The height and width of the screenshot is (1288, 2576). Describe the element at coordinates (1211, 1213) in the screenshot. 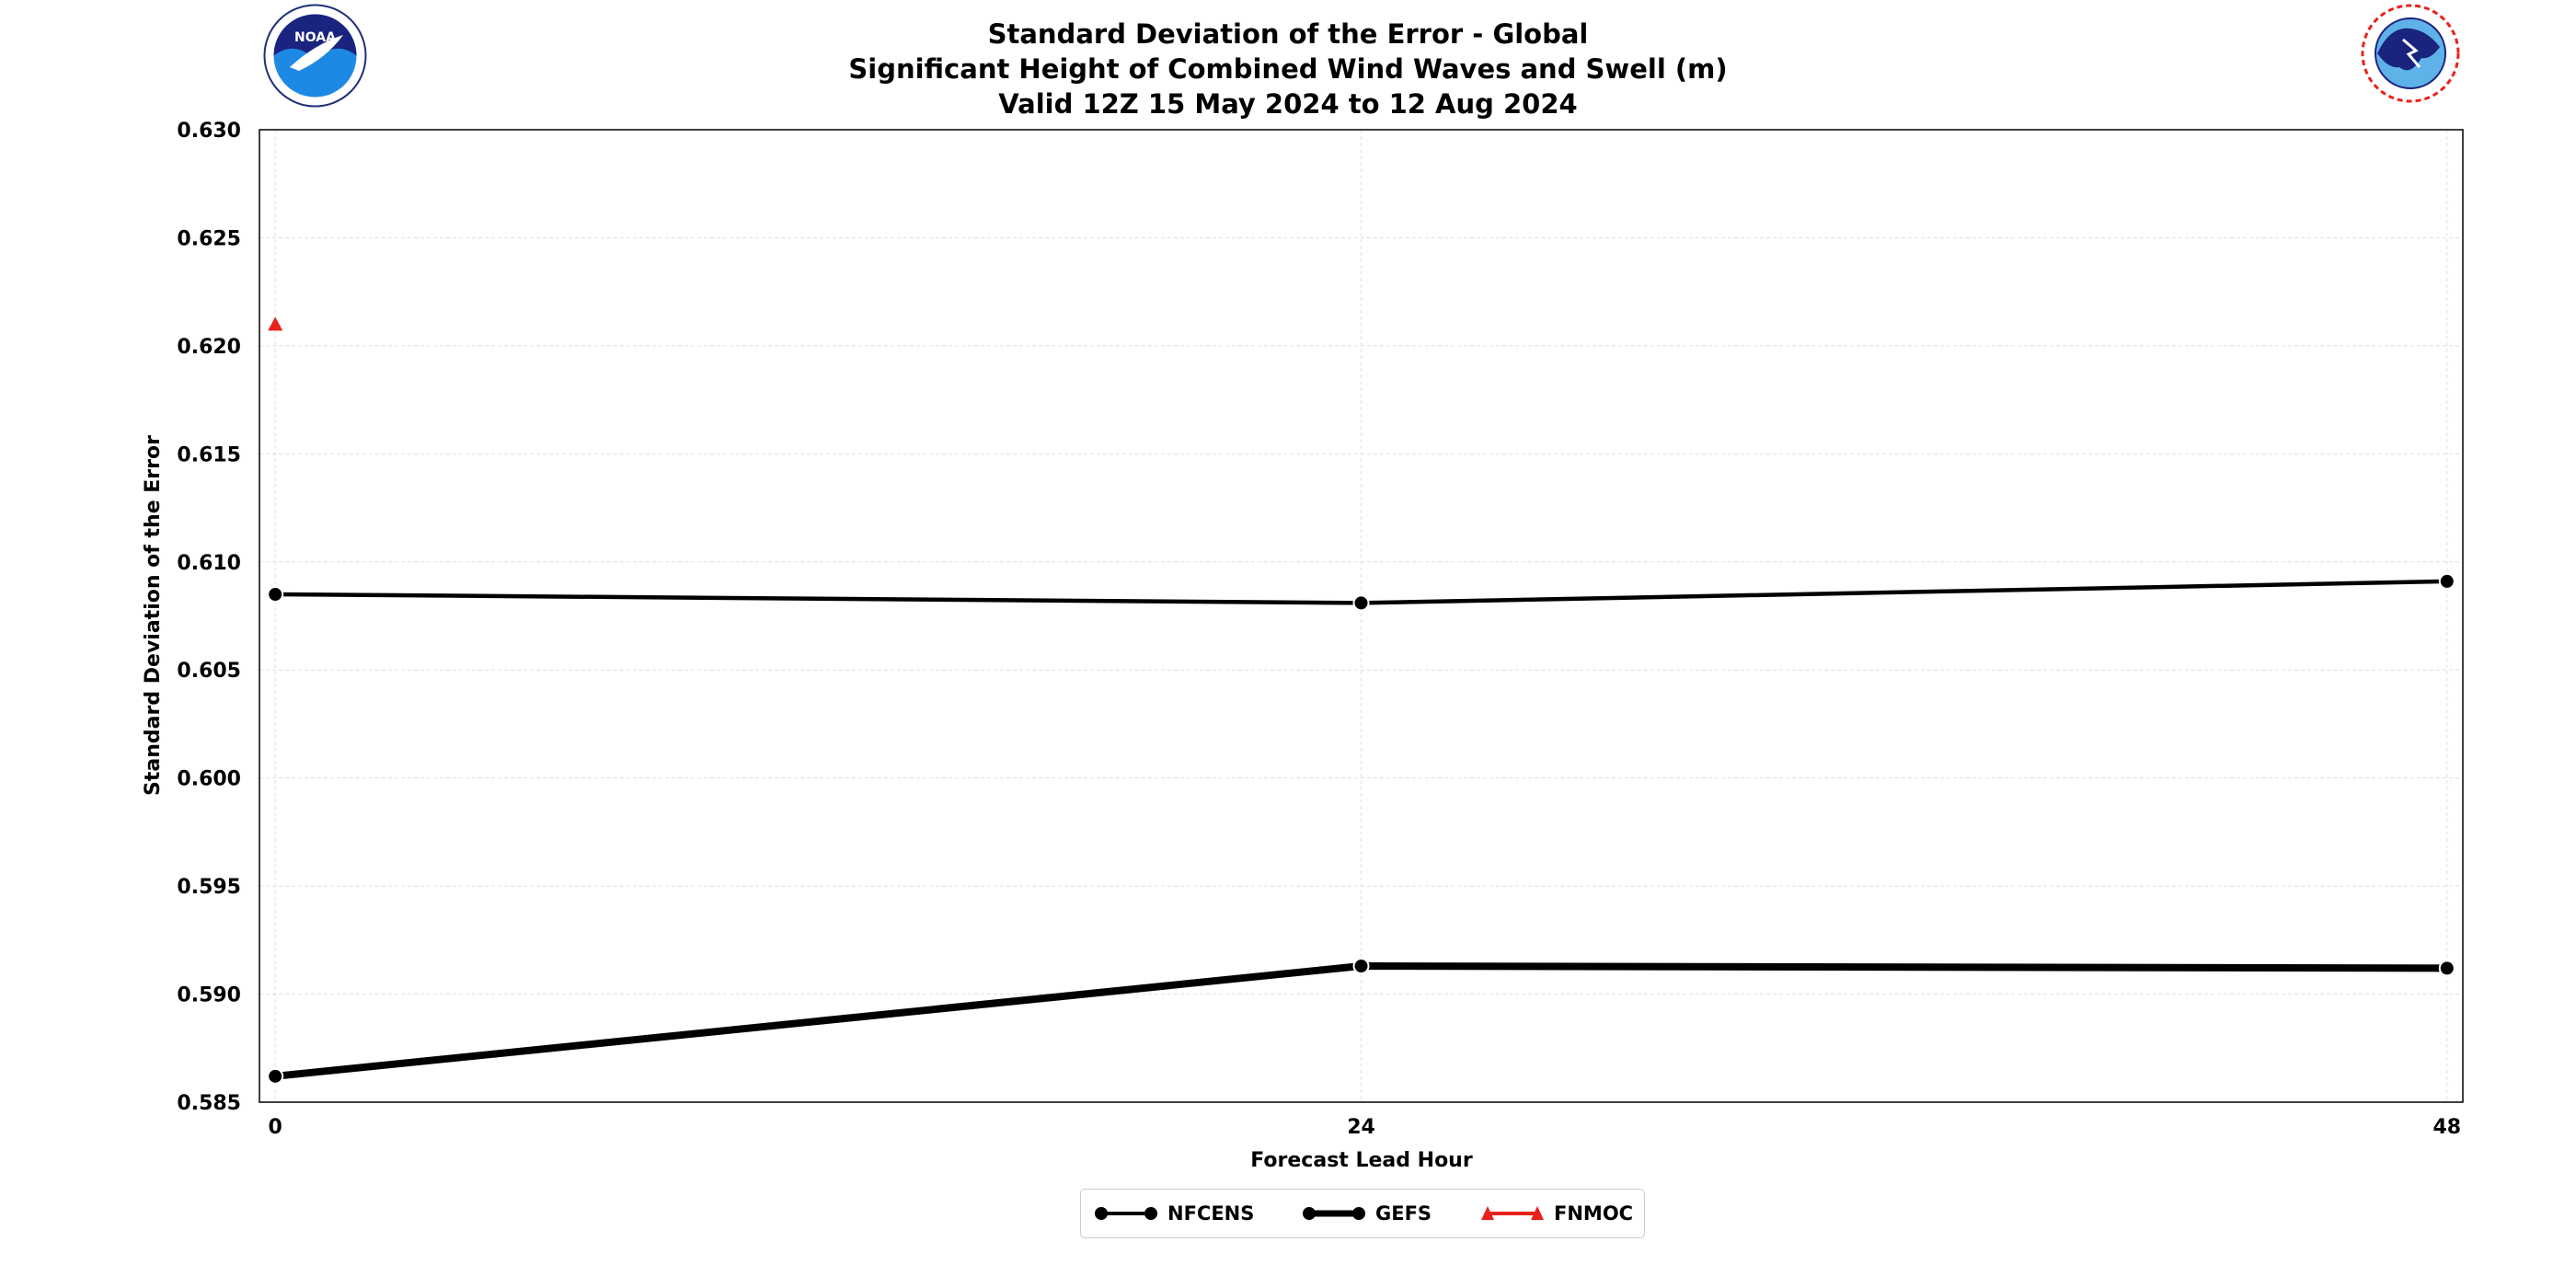

I see `legend-label-nfcens: NFCENS` at that location.